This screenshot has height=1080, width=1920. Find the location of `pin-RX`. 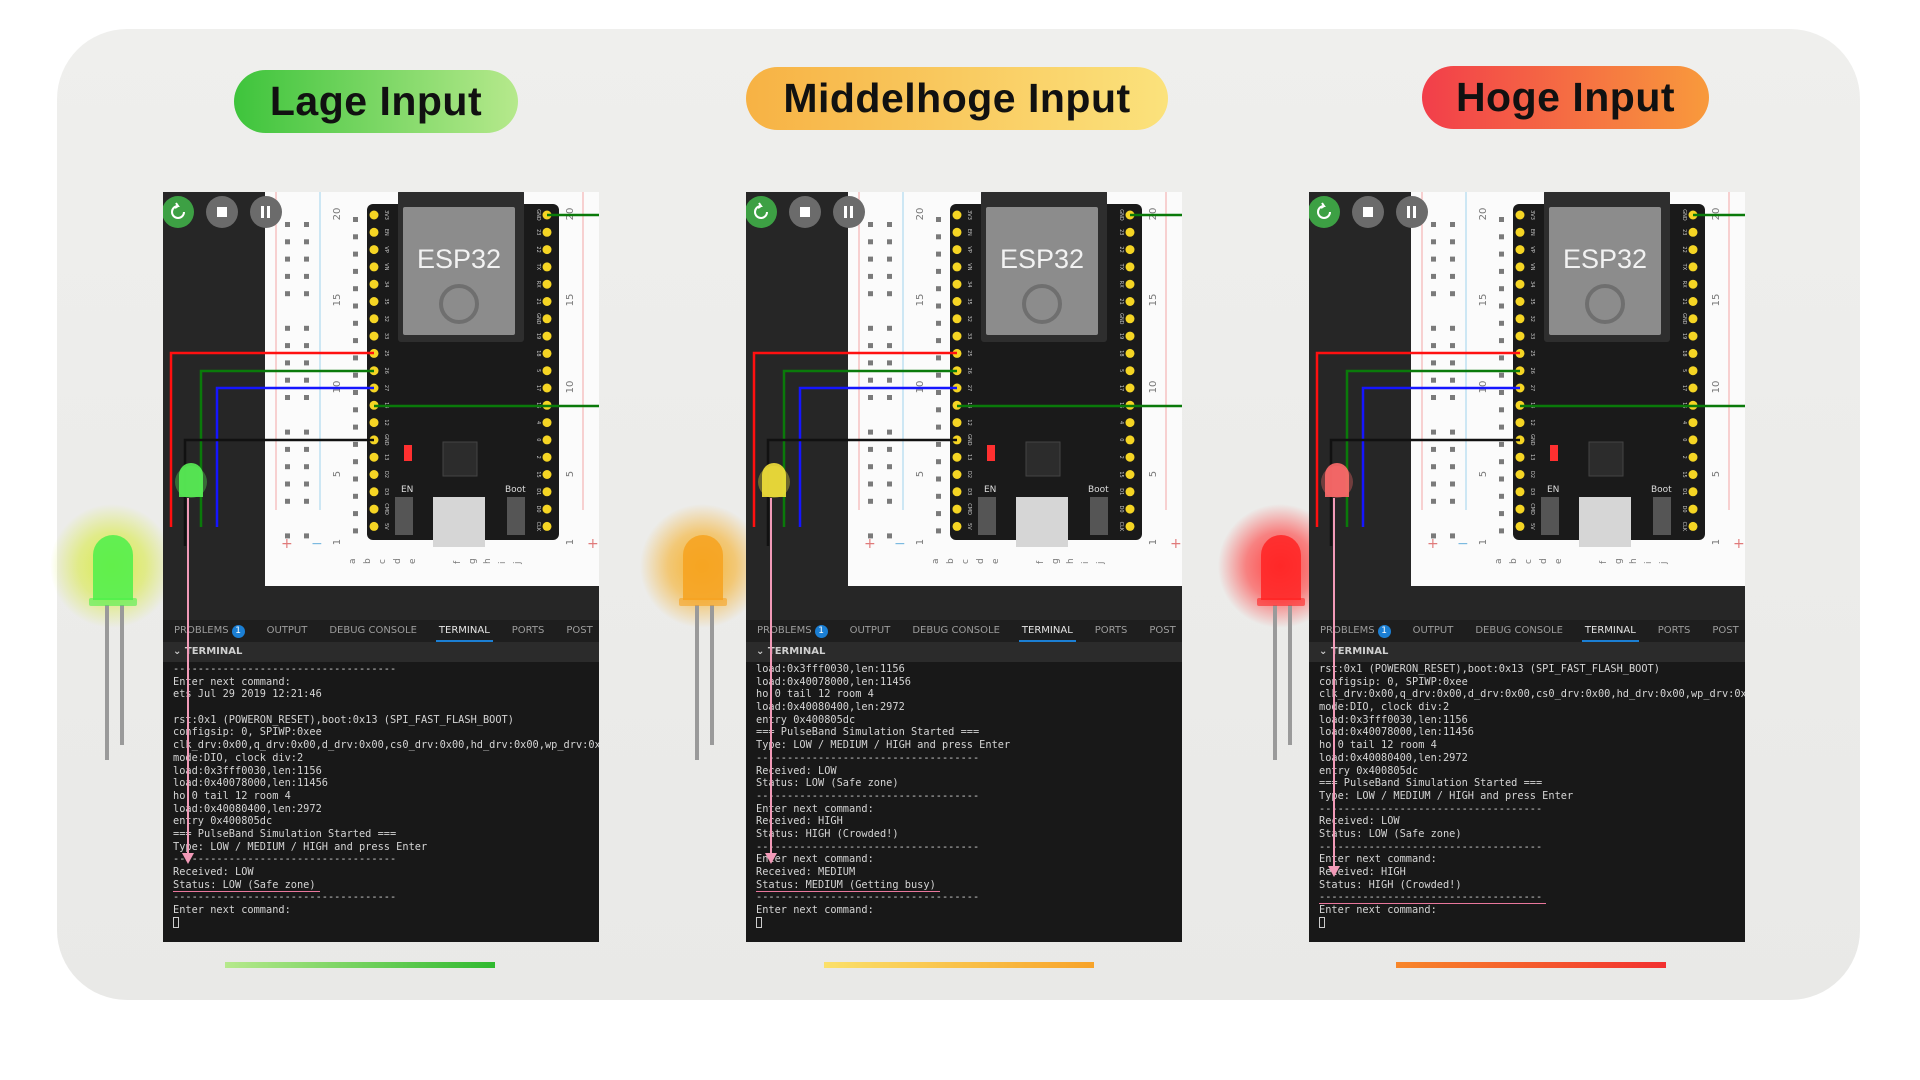

pin-RX is located at coordinates (1693, 284).